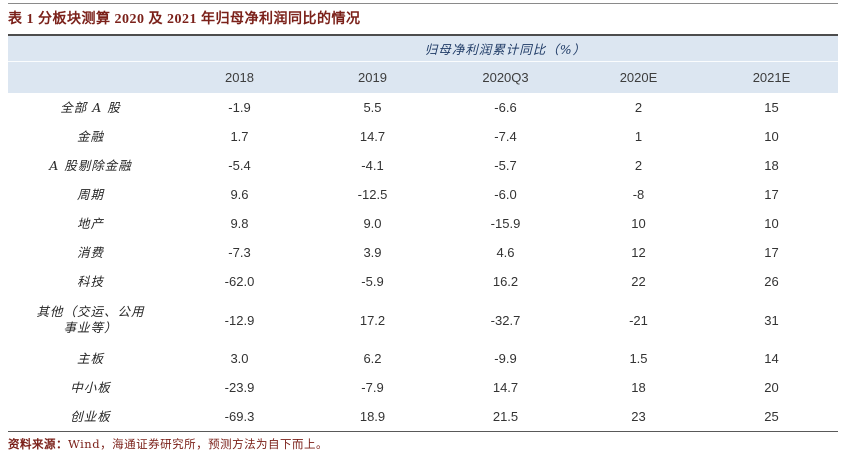  Describe the element at coordinates (90, 136) in the screenshot. I see `row-label: 金融` at that location.